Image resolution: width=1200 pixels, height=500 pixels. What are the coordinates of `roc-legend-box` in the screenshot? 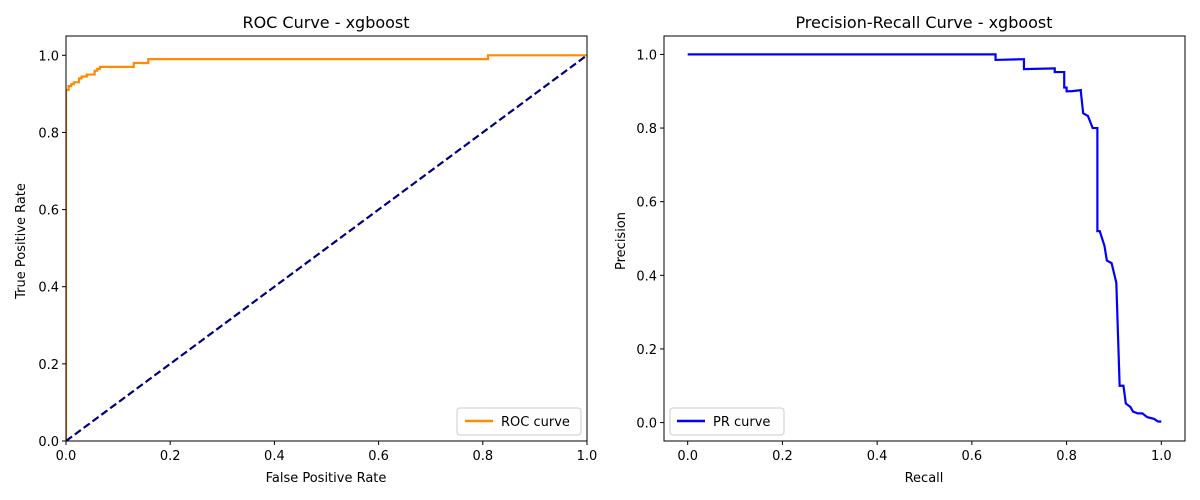 It's located at (519, 421).